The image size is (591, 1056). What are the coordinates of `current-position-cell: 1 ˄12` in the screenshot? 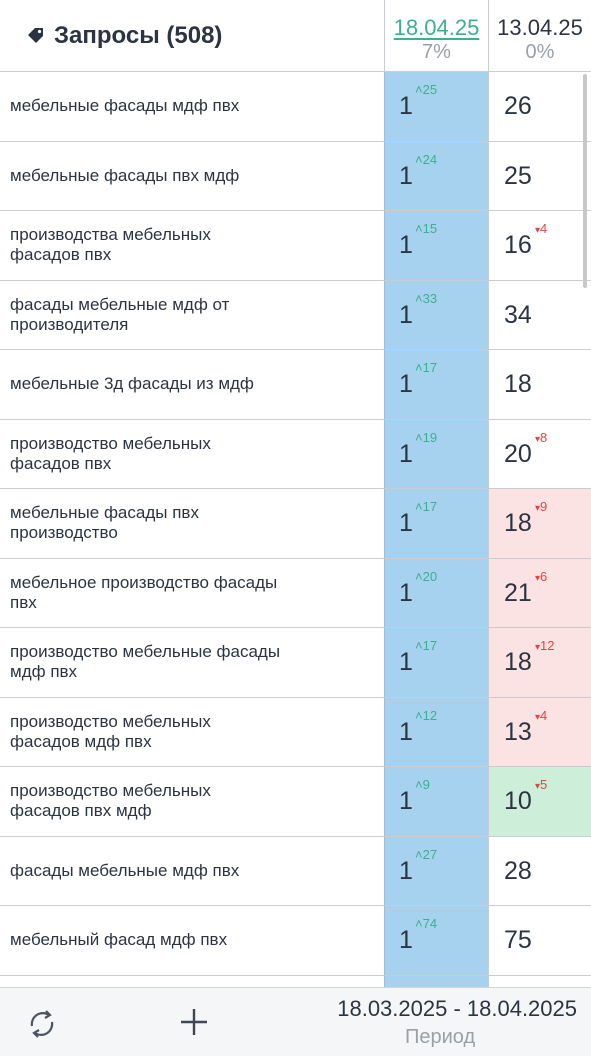 It's located at (436, 731).